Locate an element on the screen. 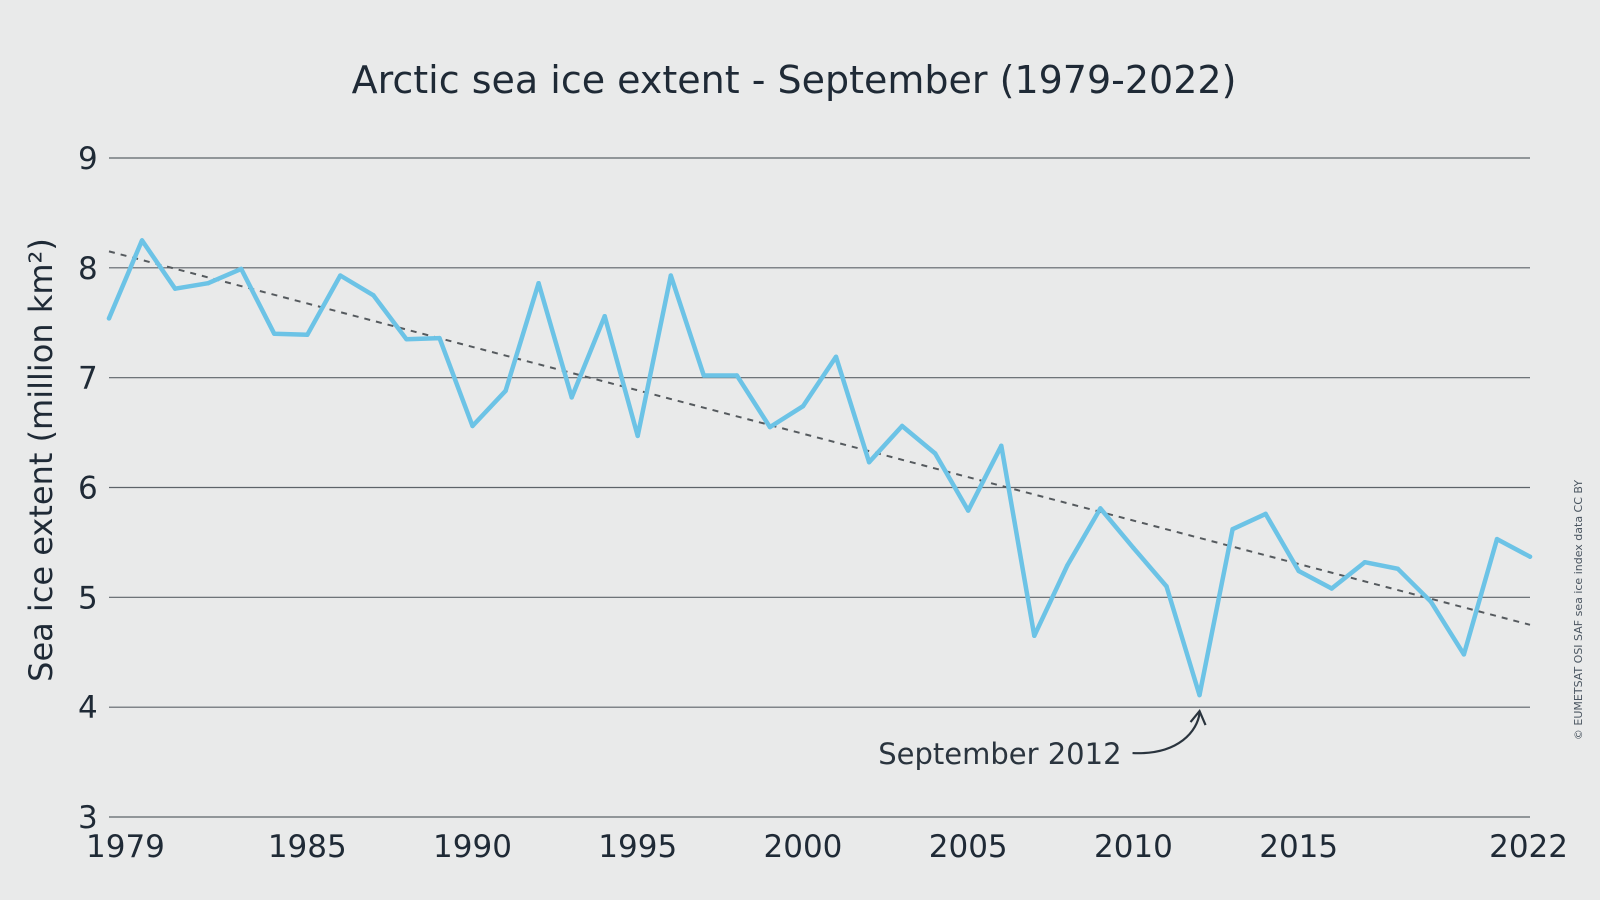 The height and width of the screenshot is (900, 1600). data-point-1989 is located at coordinates (439, 338).